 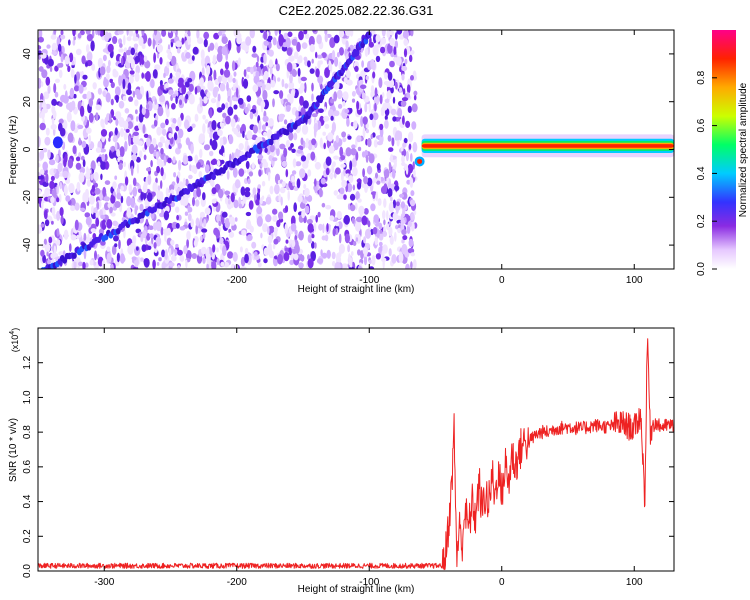 I want to click on y-tick-label: 0.2, so click(x=27, y=536).